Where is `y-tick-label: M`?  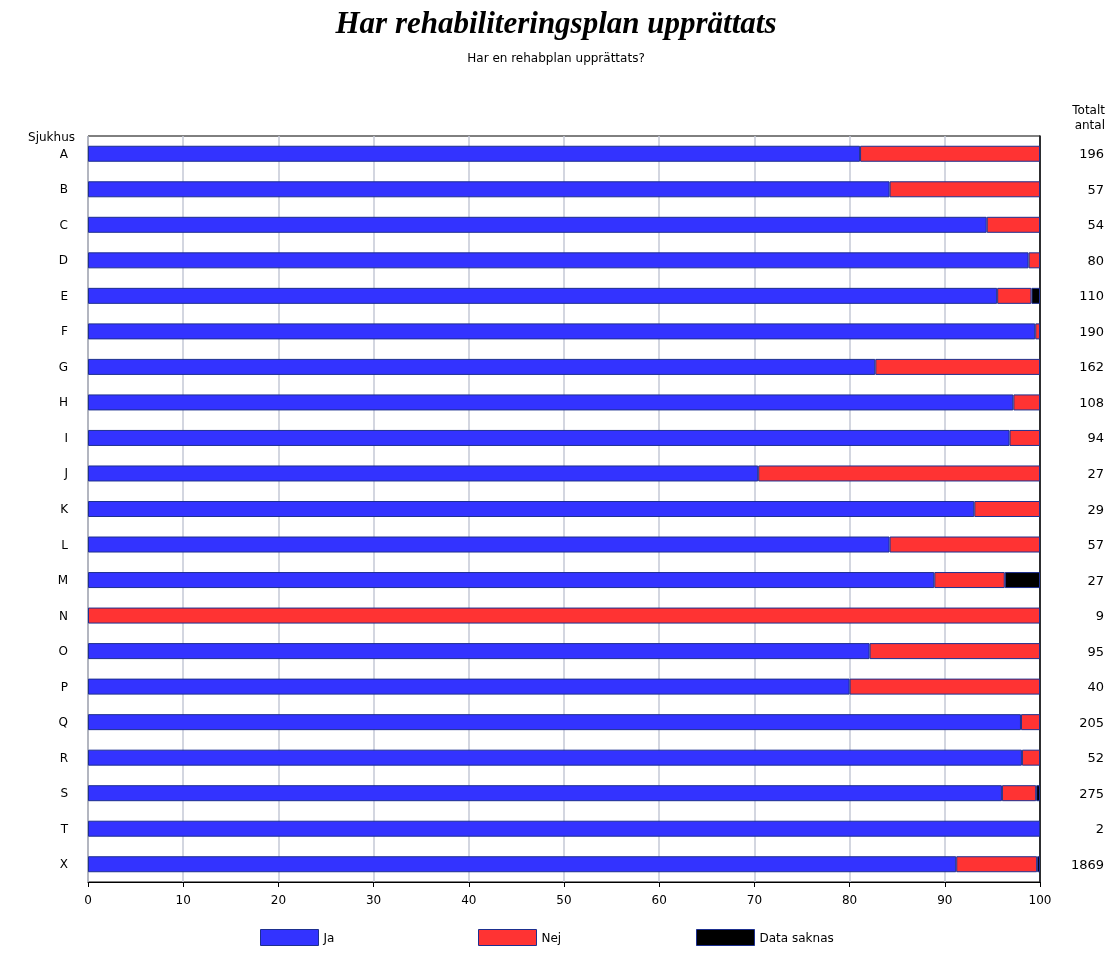 y-tick-label: M is located at coordinates (62, 580).